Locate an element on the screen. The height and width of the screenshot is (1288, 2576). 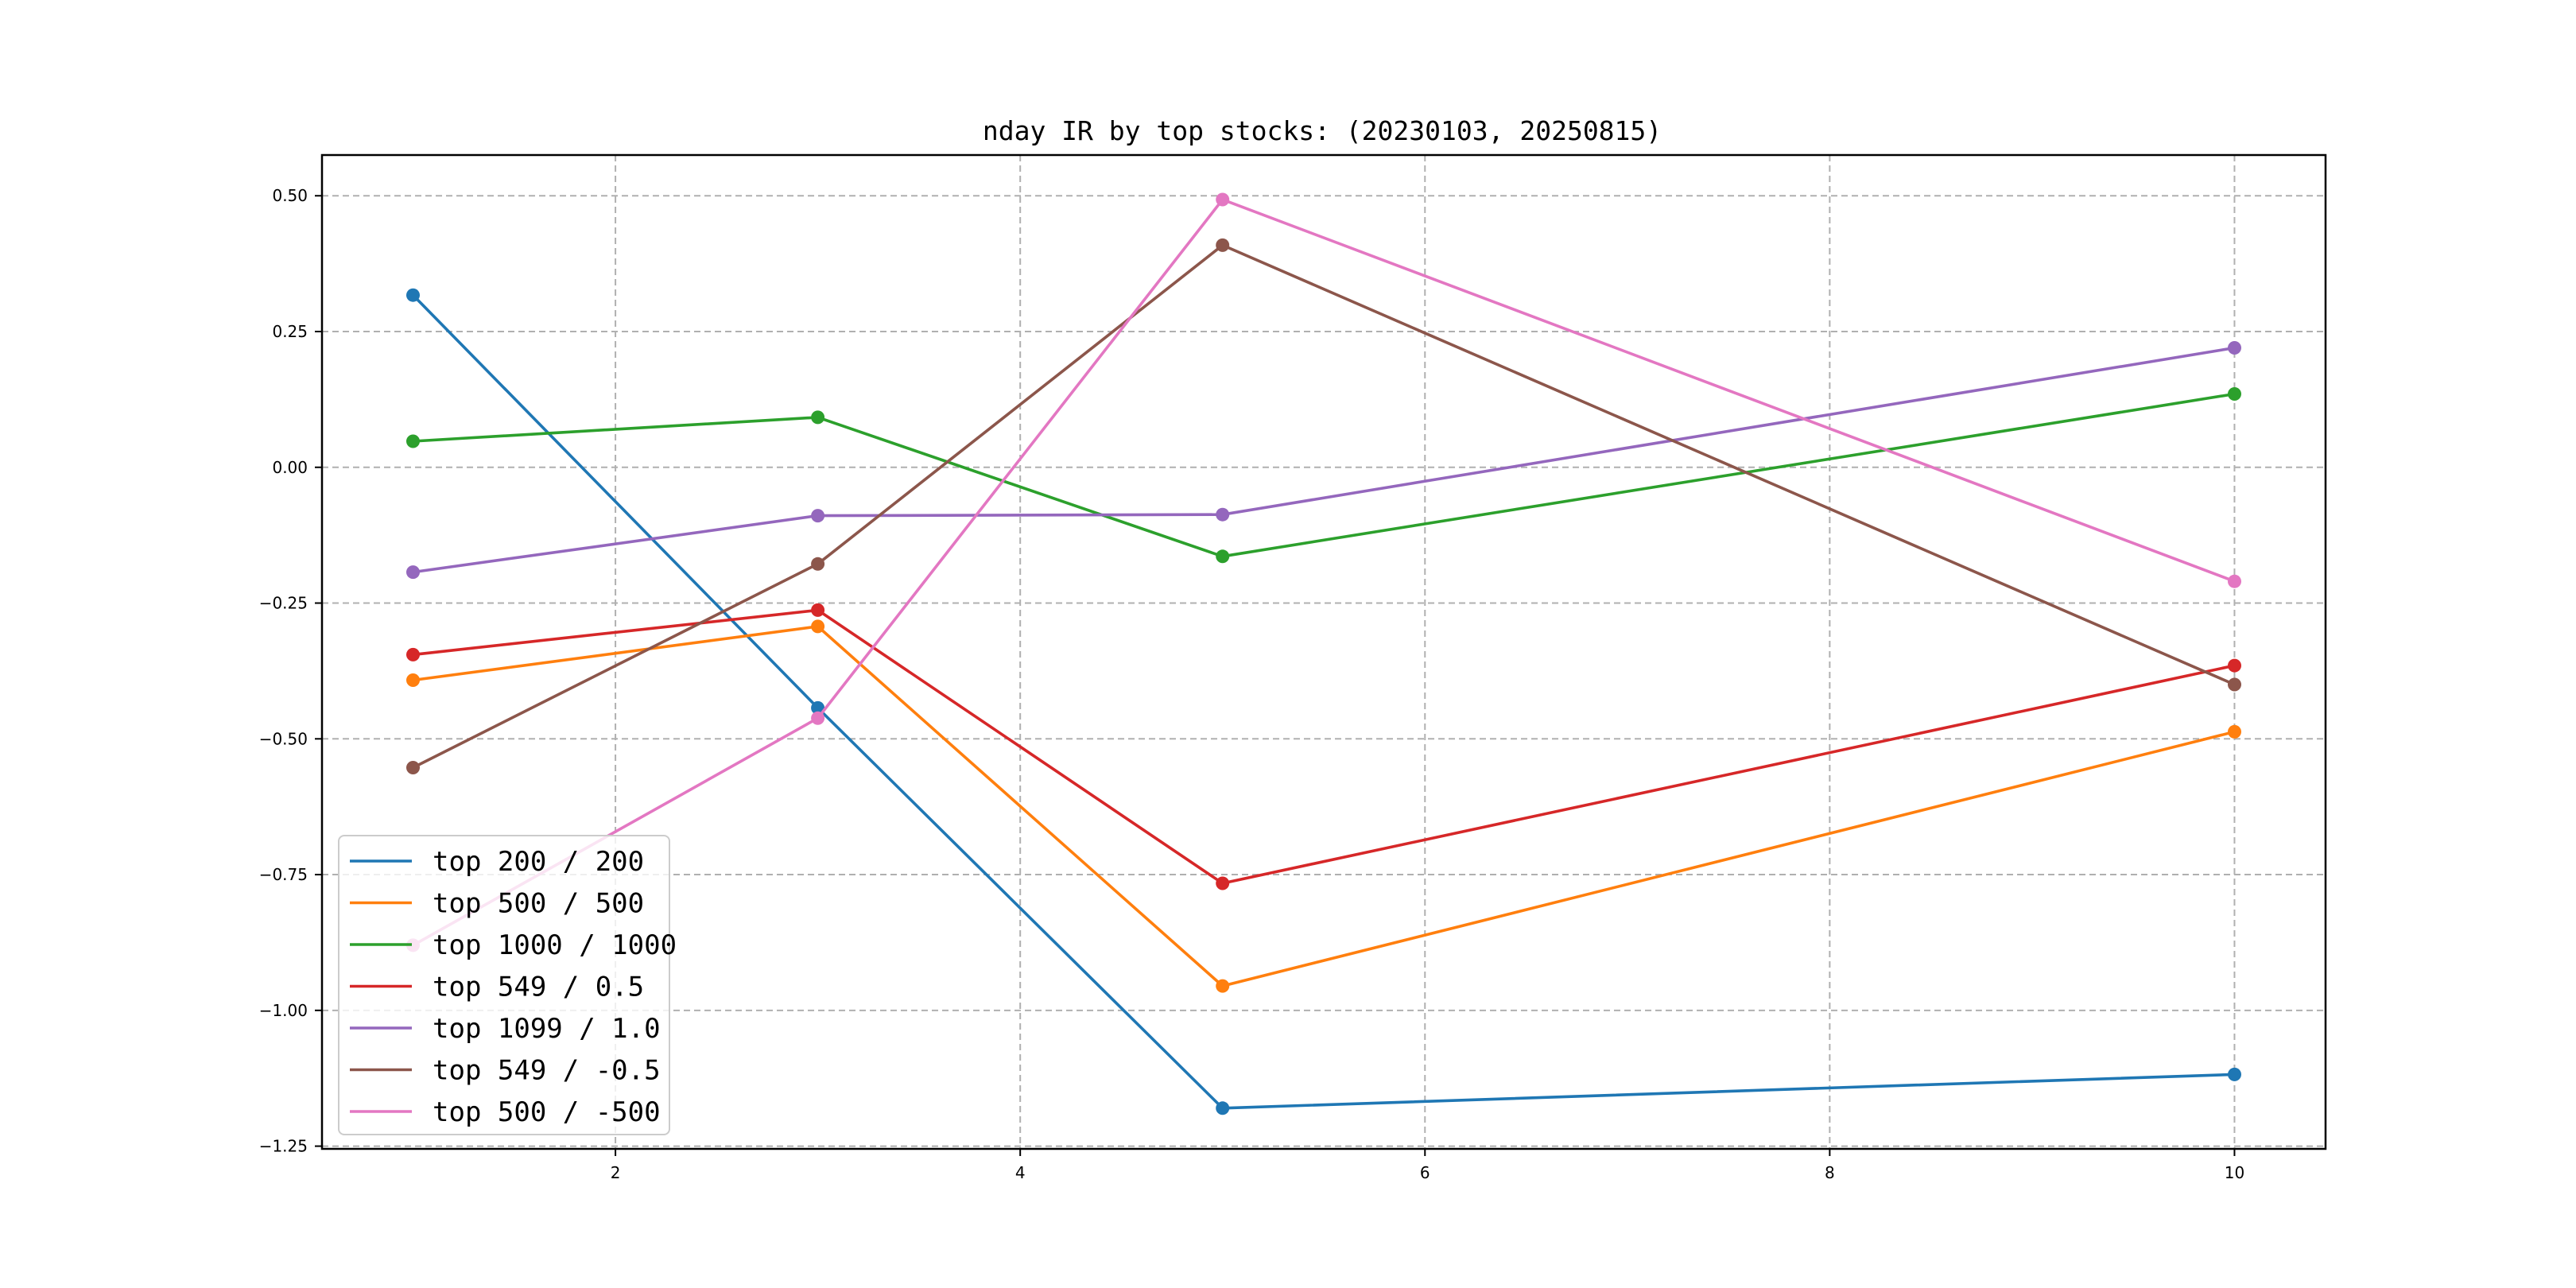
legend-item: top 1099 / 1.0 is located at coordinates (505, 1029).